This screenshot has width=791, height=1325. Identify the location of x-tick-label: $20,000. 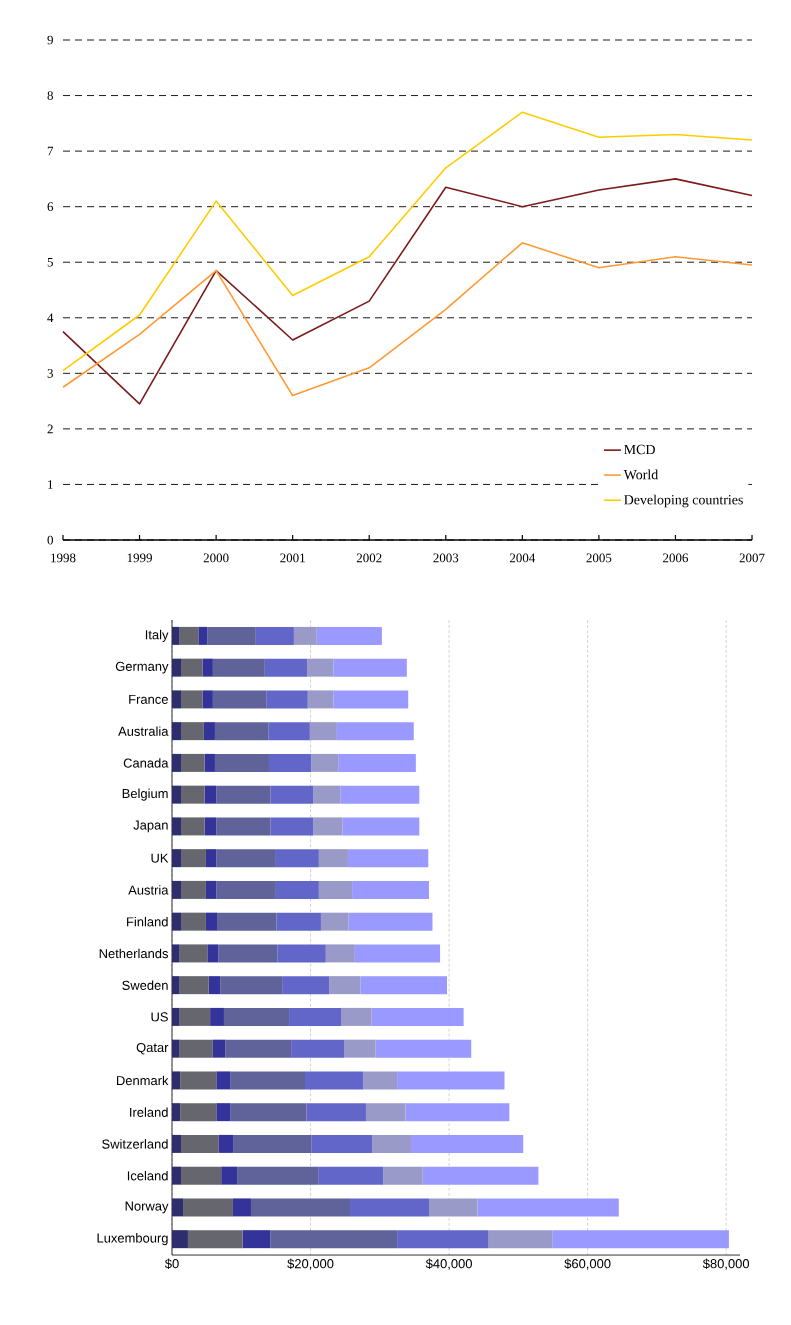
(310, 1264).